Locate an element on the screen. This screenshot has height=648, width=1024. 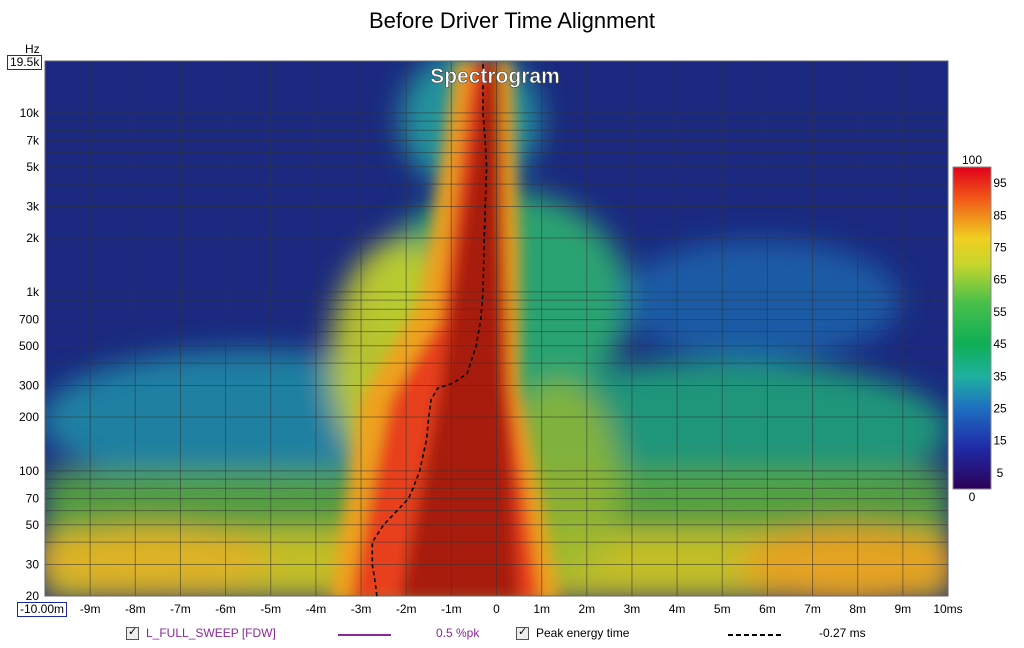
x-tick-label: -6m is located at coordinates (225, 609).